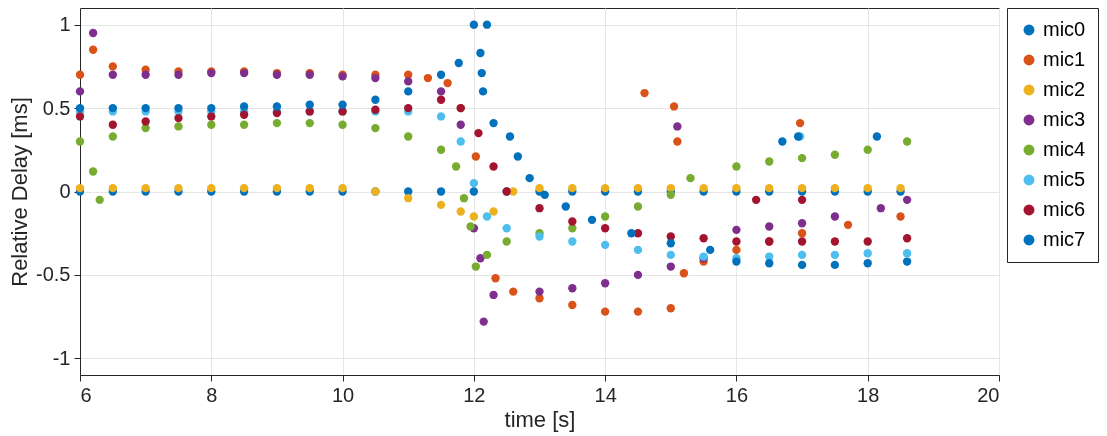 Image resolution: width=1107 pixels, height=436 pixels. Describe the element at coordinates (343, 394) in the screenshot. I see `x-tick-label: 10` at that location.